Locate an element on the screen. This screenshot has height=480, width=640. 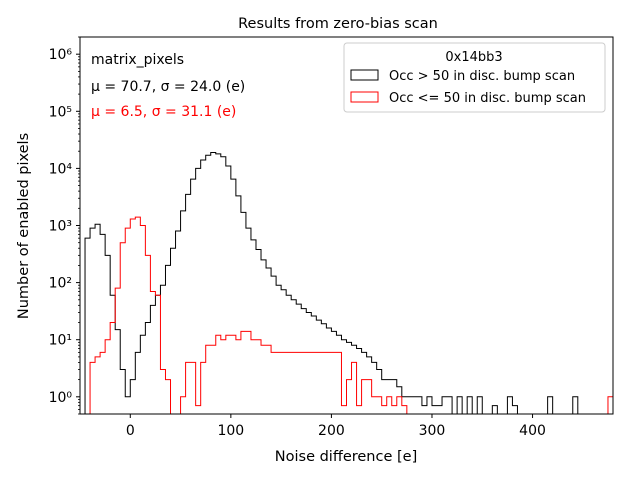
legend-swatch-black is located at coordinates (364, 75).